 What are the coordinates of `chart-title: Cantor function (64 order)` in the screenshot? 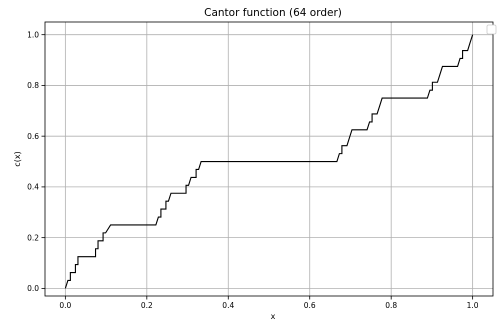 It's located at (273, 13).